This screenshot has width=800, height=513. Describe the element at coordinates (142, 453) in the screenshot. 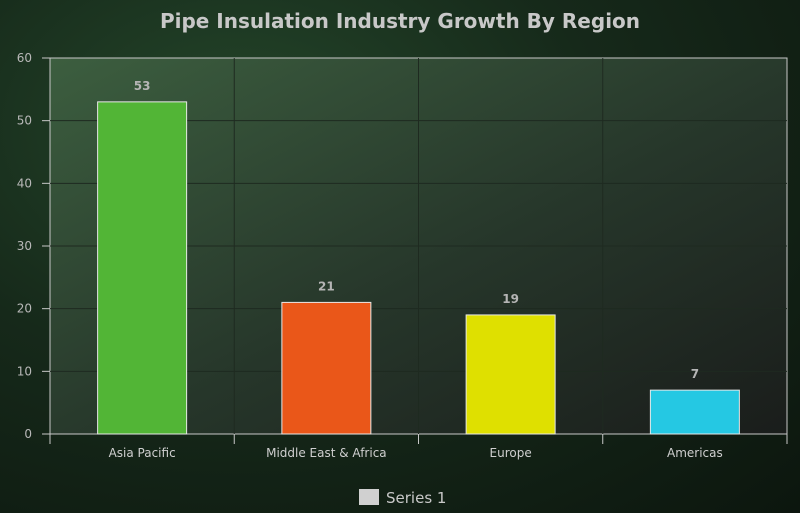

I see `x-tick-label: Asia Pacific` at that location.